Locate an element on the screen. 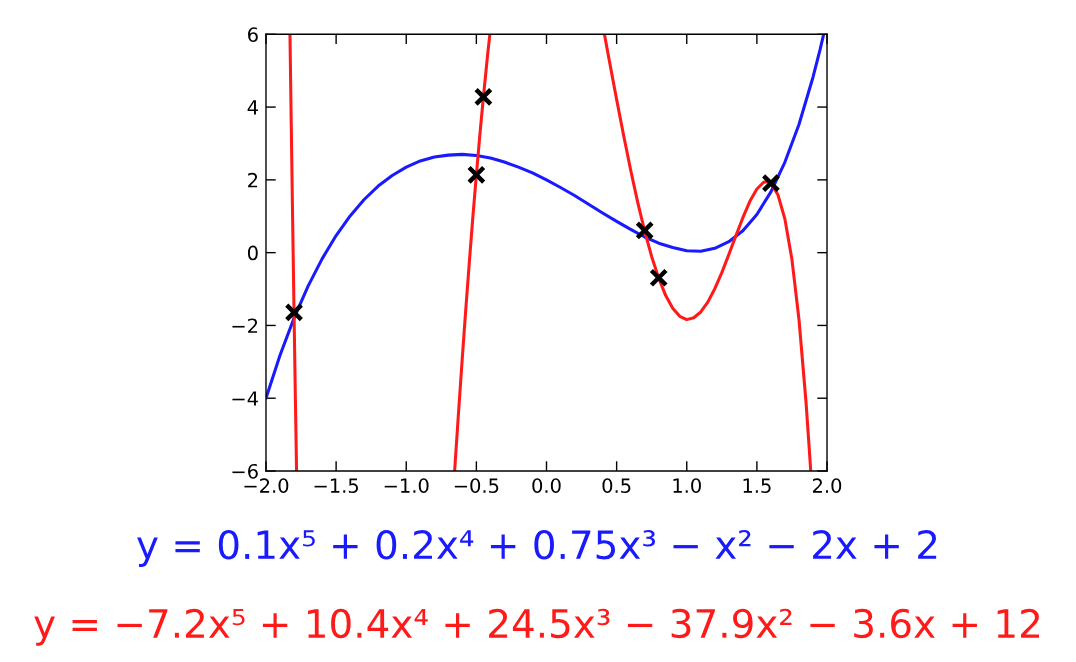 The width and height of the screenshot is (1076, 662). y-tick-label: 6 is located at coordinates (253, 34).